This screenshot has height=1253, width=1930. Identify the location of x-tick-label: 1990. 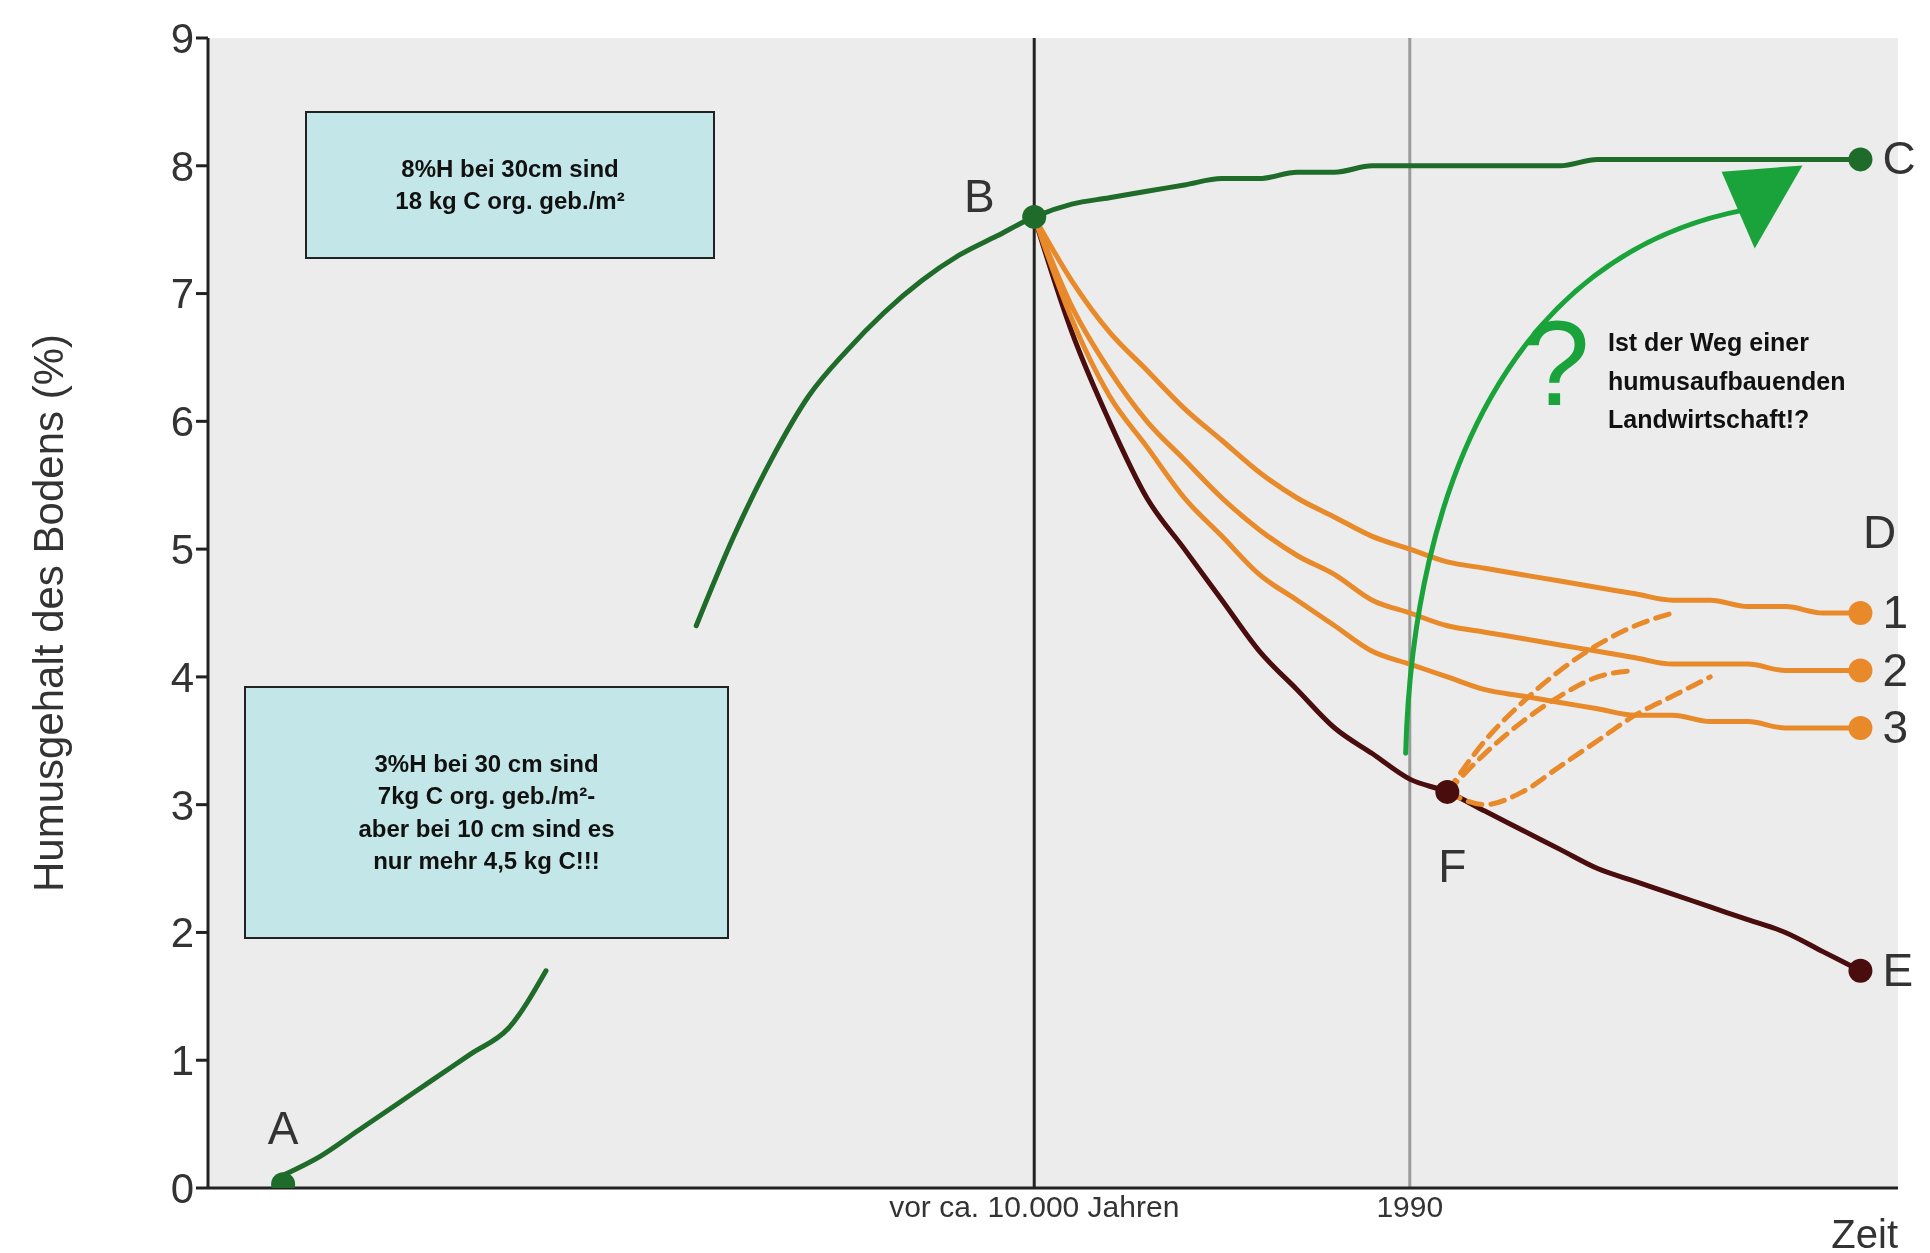
(1410, 1207).